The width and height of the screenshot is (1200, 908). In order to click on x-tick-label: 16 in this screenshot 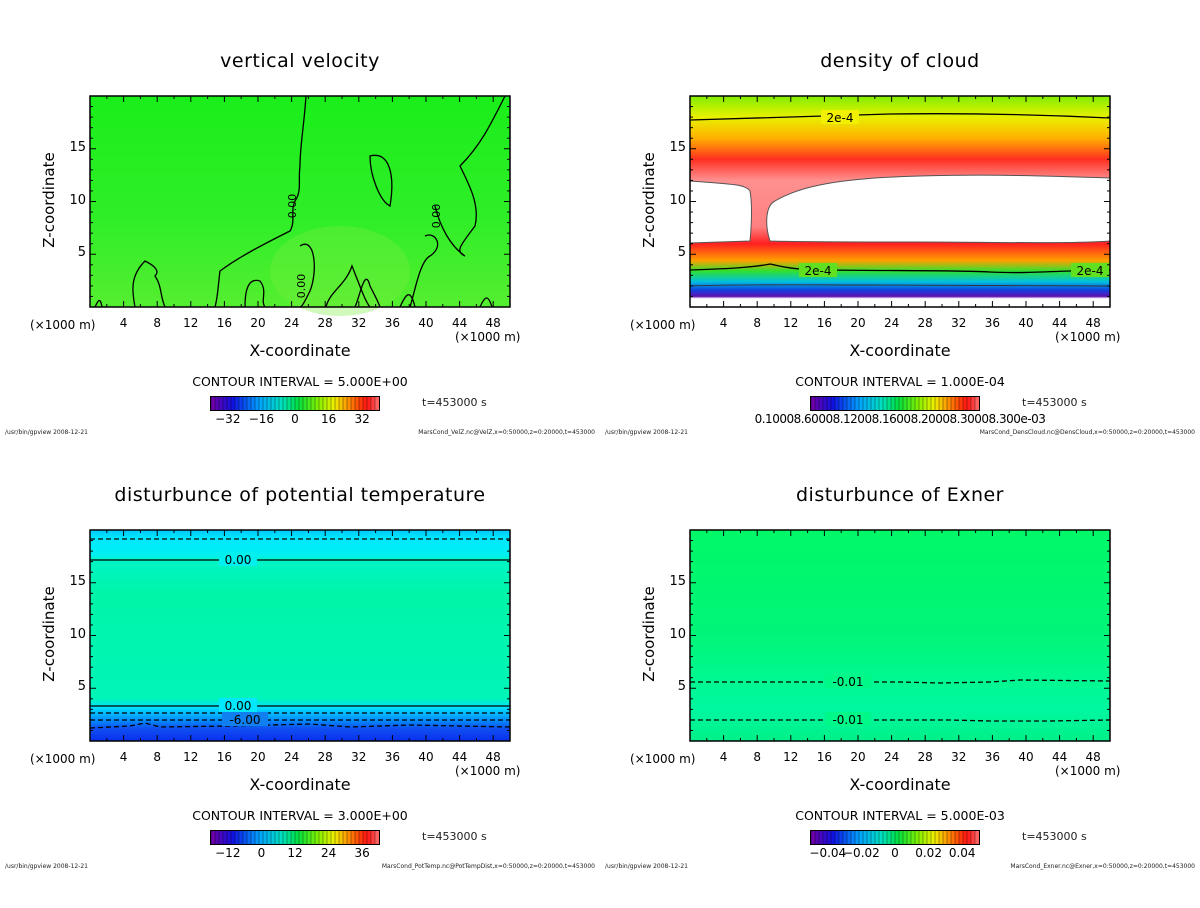, I will do `click(224, 323)`.